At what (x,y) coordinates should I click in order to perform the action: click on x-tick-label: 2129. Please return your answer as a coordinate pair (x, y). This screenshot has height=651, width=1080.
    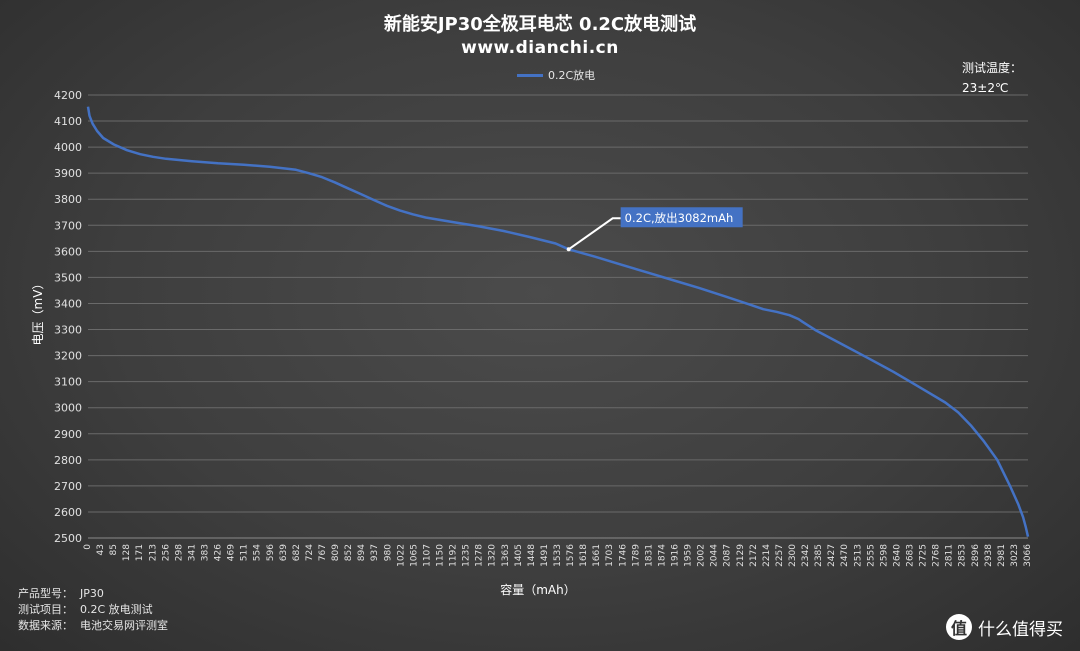
    Looking at the image, I should click on (741, 555).